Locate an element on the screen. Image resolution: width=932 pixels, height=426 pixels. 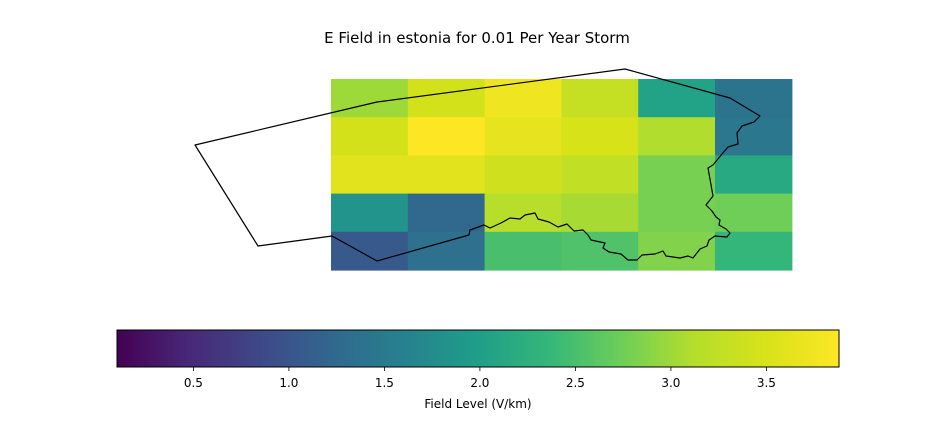
colorbar-tick-label: 2.5 is located at coordinates (575, 383).